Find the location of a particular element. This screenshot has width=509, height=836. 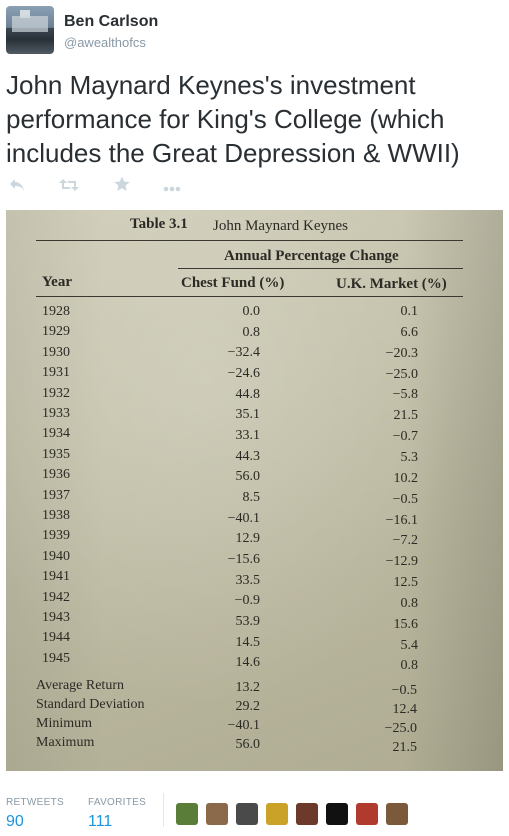

col-fund: Chest Fund (%) is located at coordinates (233, 283).